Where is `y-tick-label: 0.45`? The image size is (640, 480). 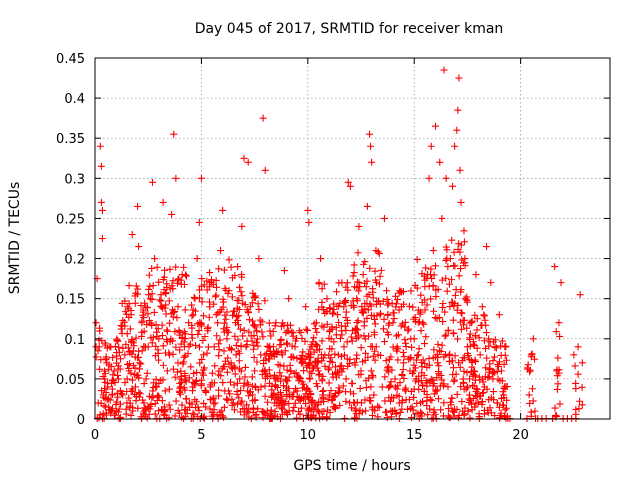 y-tick-label: 0.45 is located at coordinates (70, 59).